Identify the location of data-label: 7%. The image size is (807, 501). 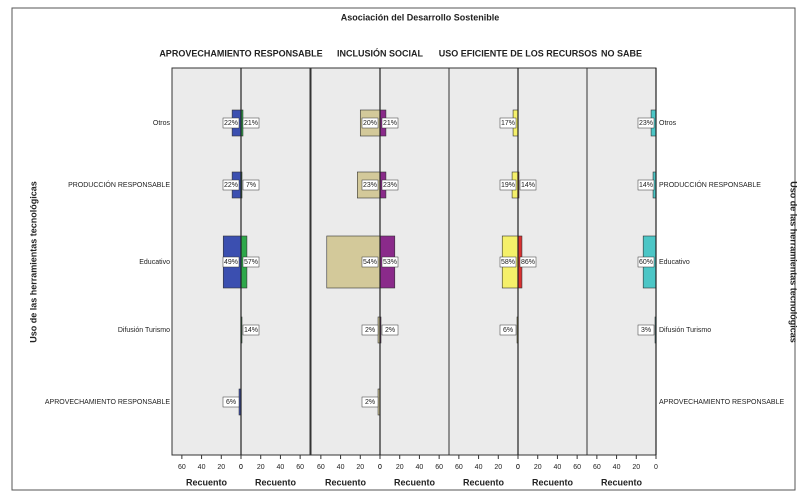
(251, 185).